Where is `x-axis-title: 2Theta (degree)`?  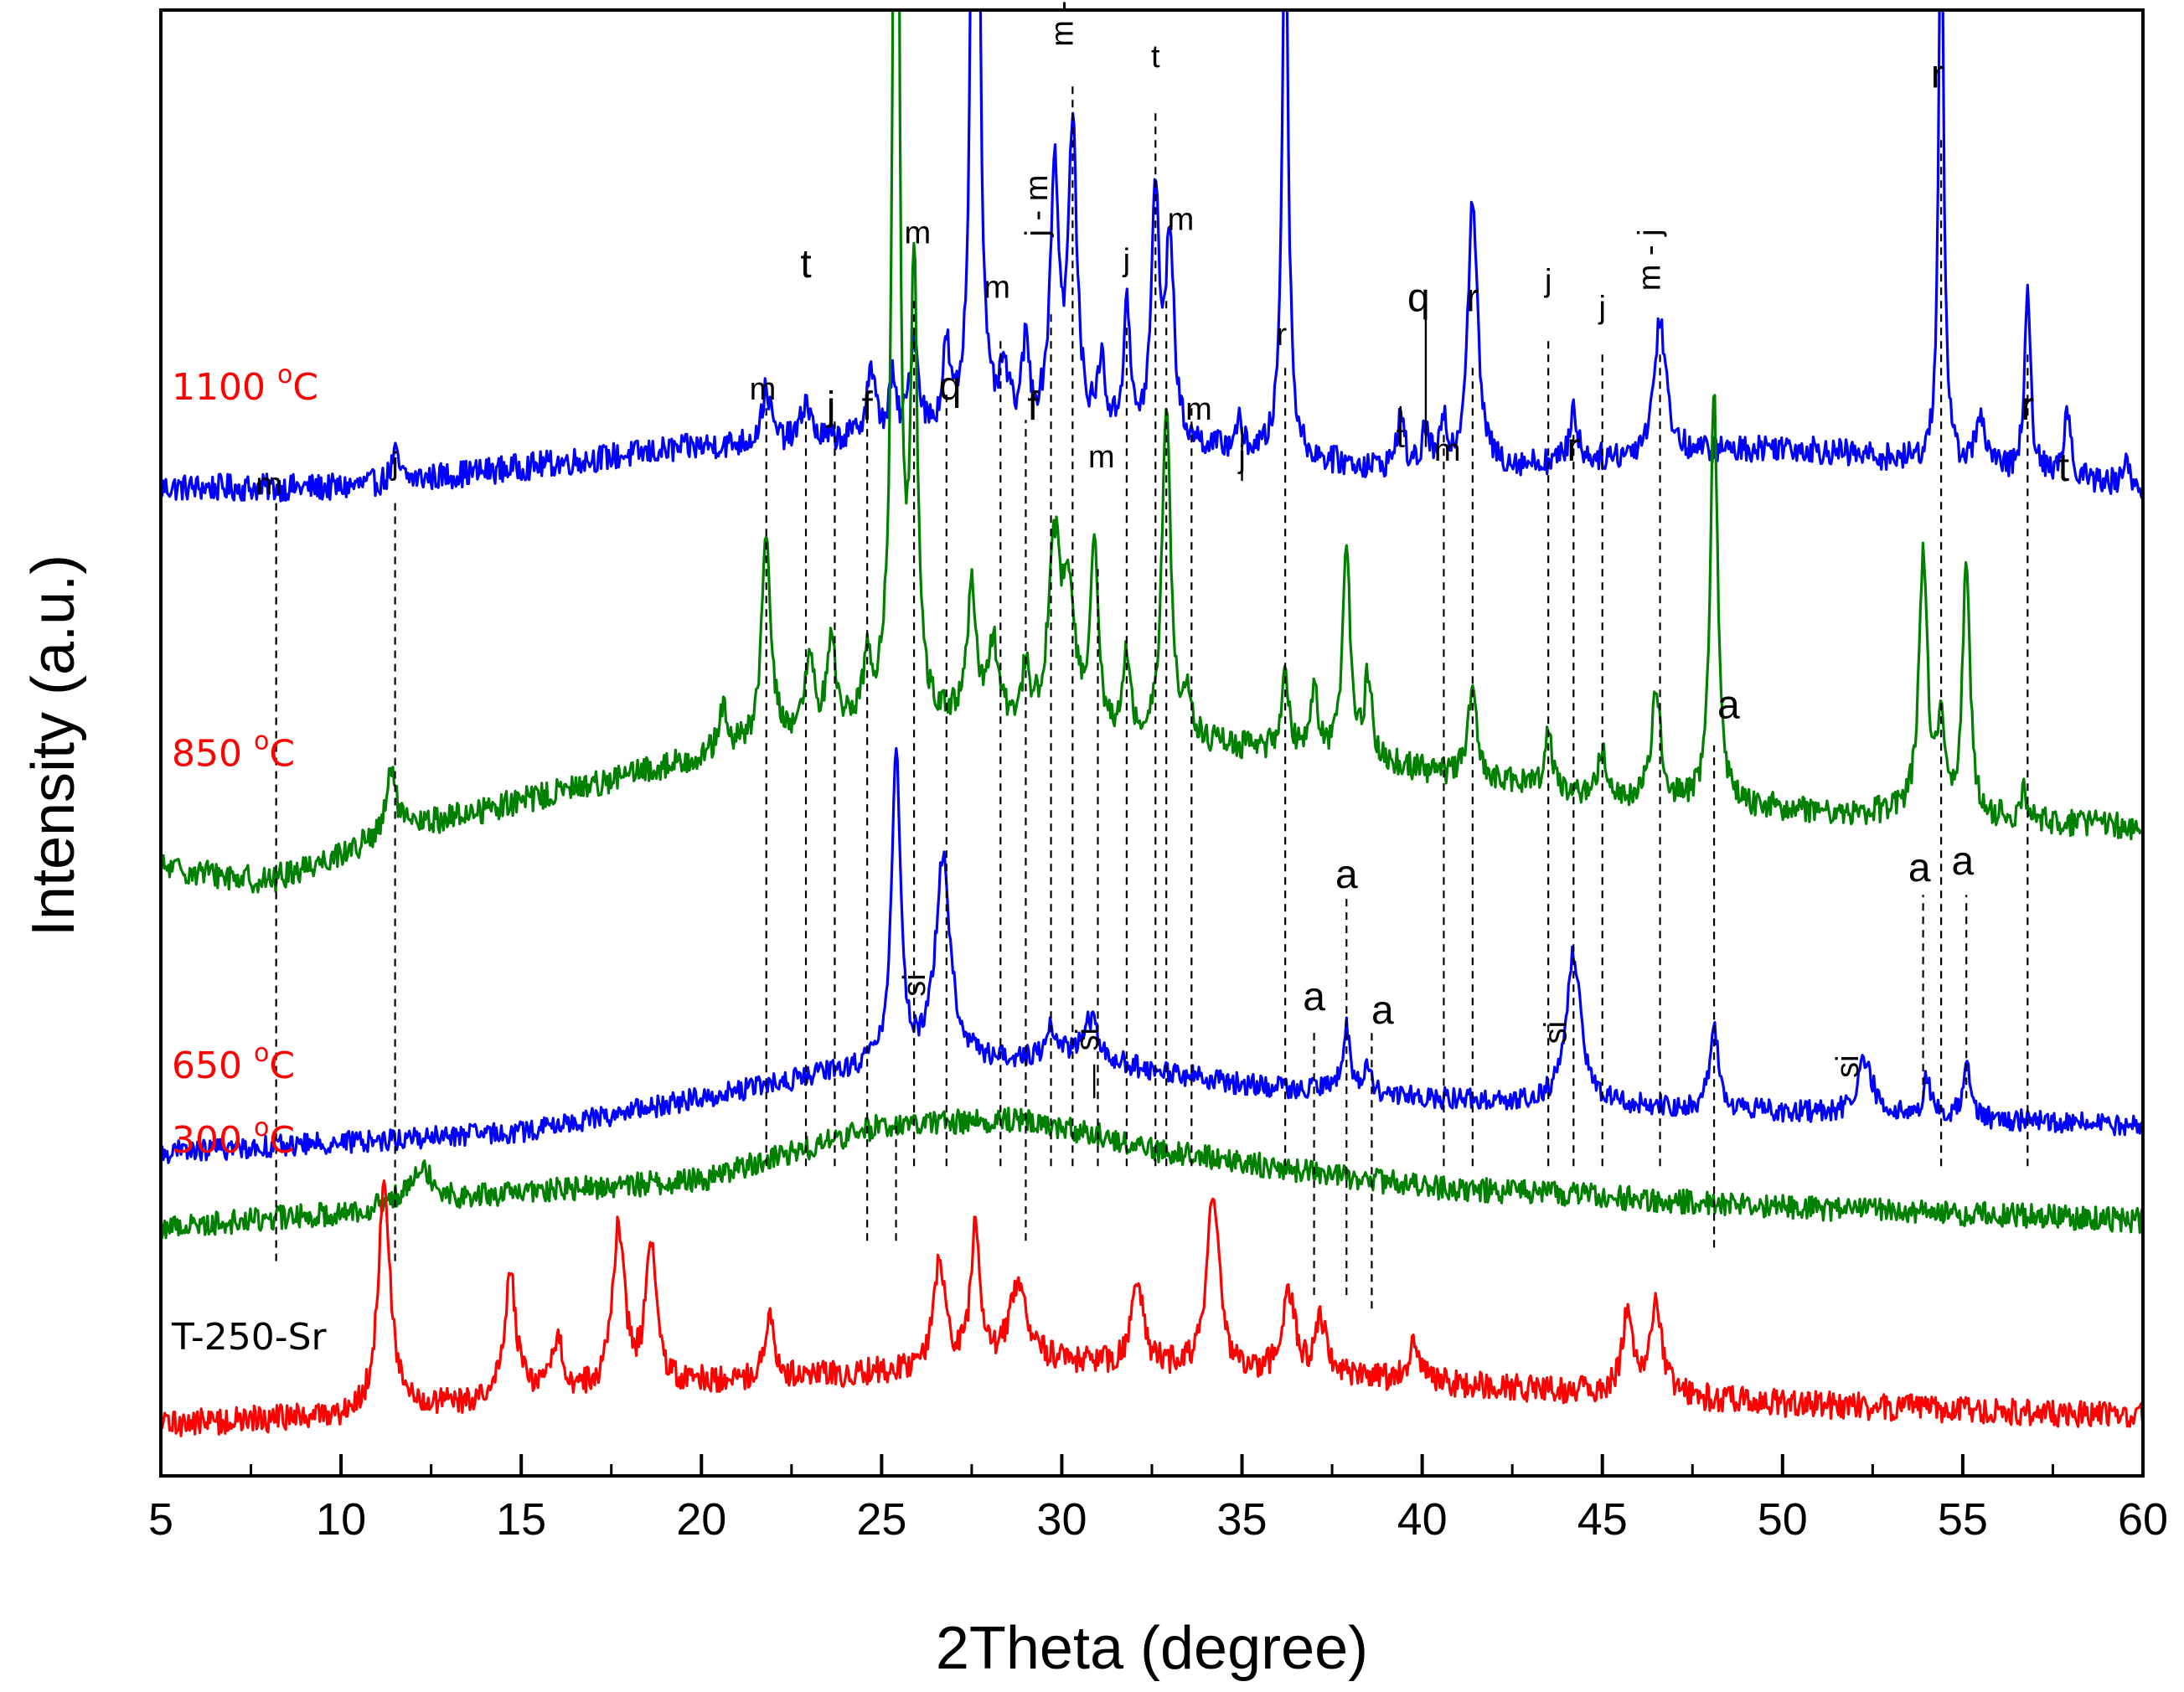 x-axis-title: 2Theta (degree) is located at coordinates (1152, 1648).